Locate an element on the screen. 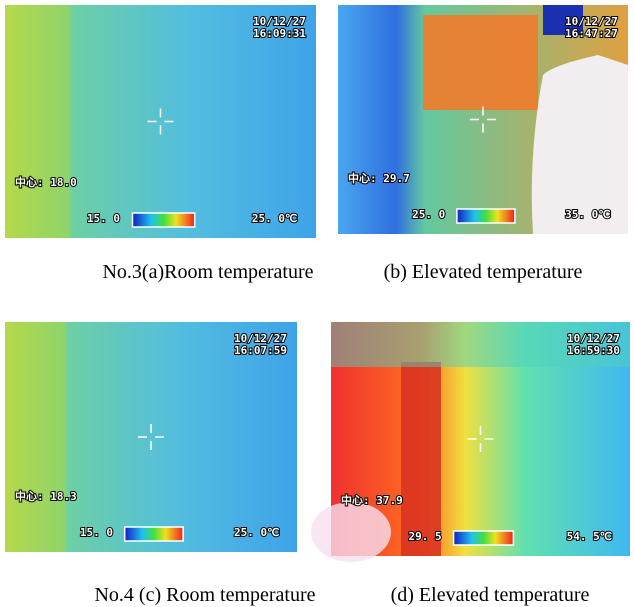 The width and height of the screenshot is (634, 607). scale-max: 54. 5℃ is located at coordinates (589, 536).